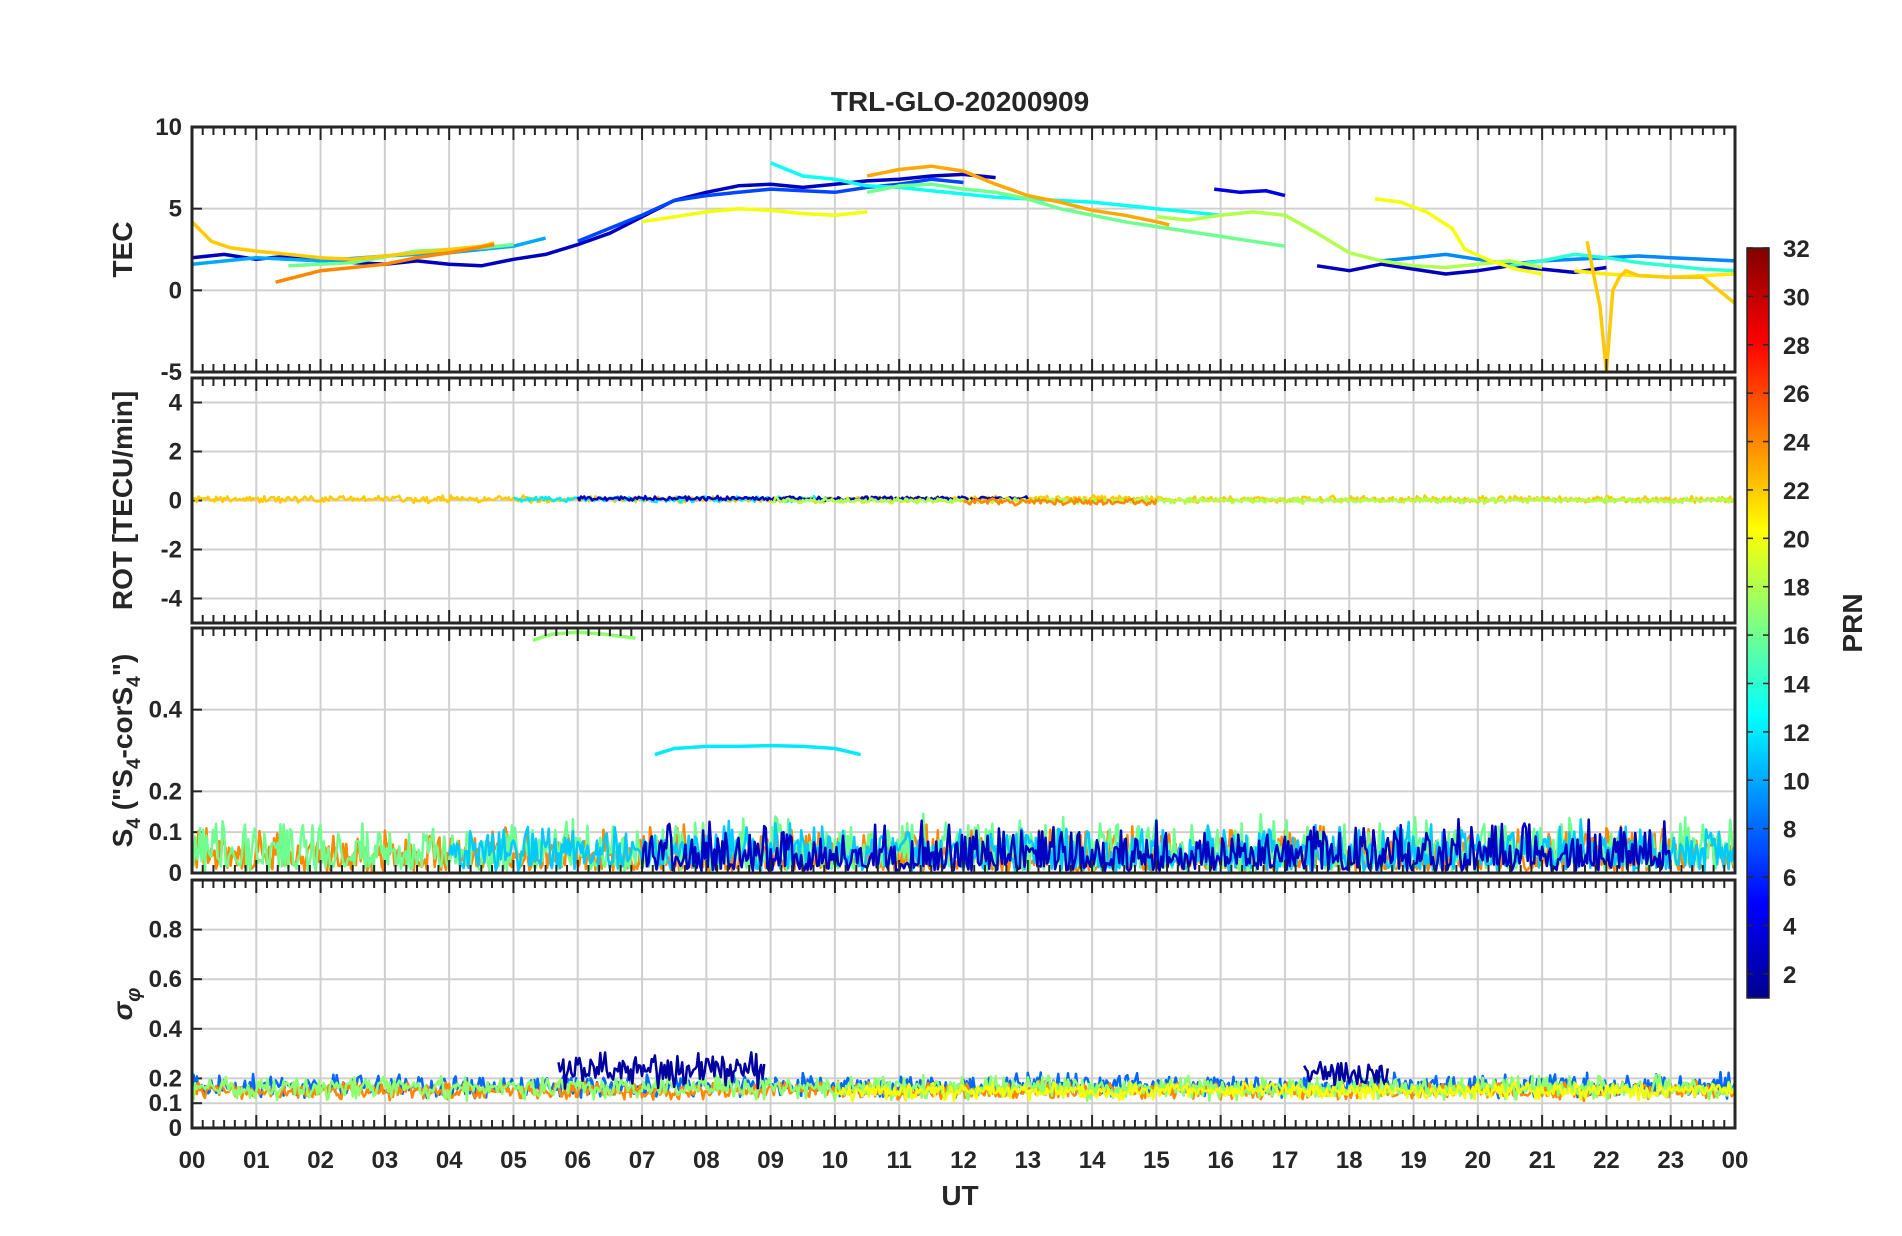 This screenshot has width=1902, height=1236. Describe the element at coordinates (1796, 249) in the screenshot. I see `colorbar-tick-label: 32` at that location.